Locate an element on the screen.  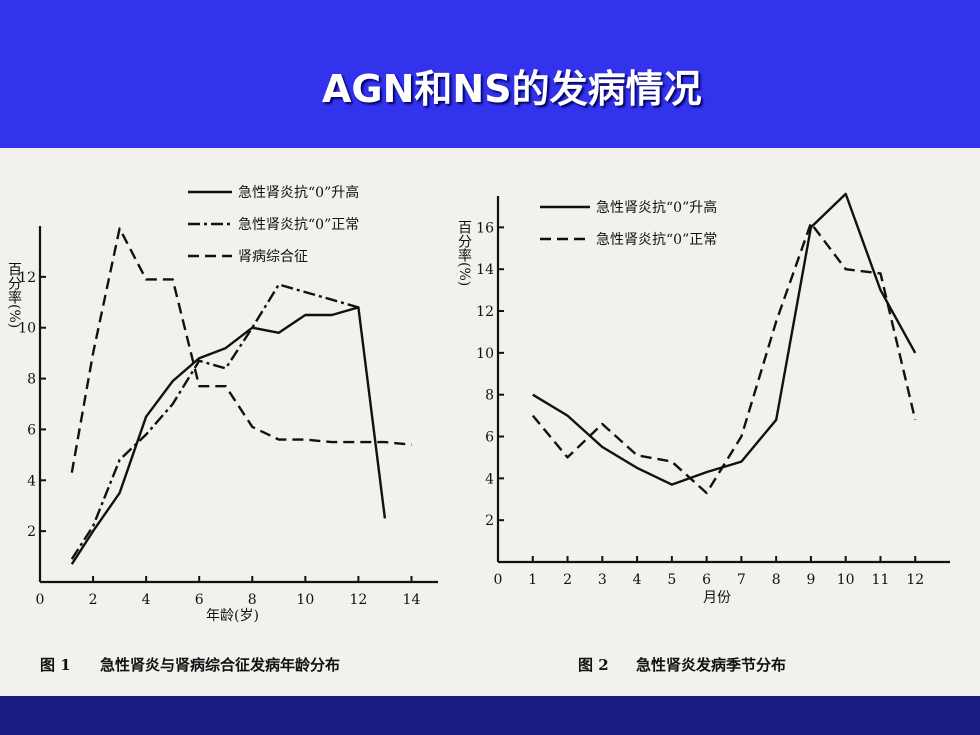
x-tick-label: 9 is located at coordinates (810, 580).